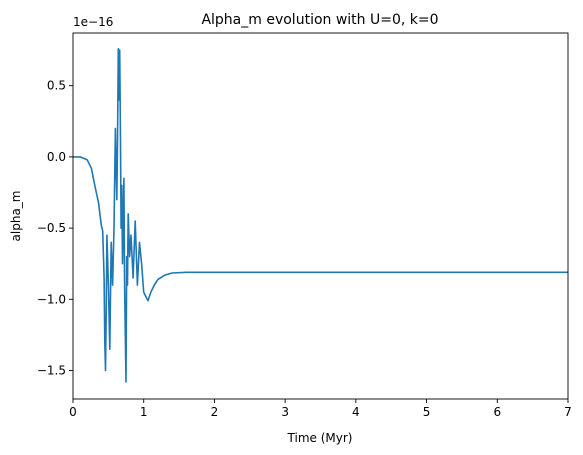 The height and width of the screenshot is (455, 583). Describe the element at coordinates (73, 412) in the screenshot. I see `x-tick-label: 0` at that location.